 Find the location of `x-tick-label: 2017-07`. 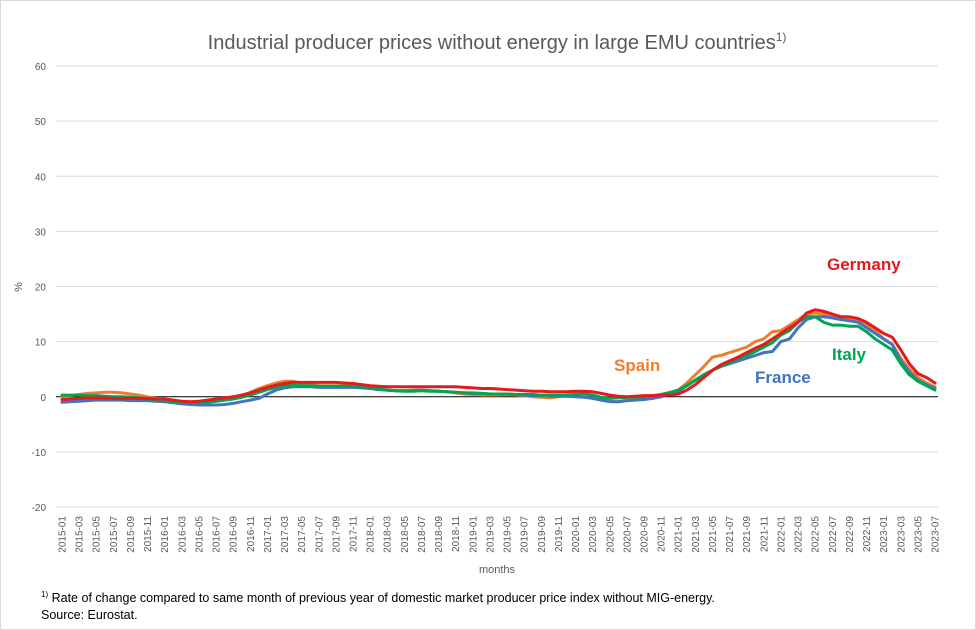

x-tick-label: 2017-07 is located at coordinates (319, 534).